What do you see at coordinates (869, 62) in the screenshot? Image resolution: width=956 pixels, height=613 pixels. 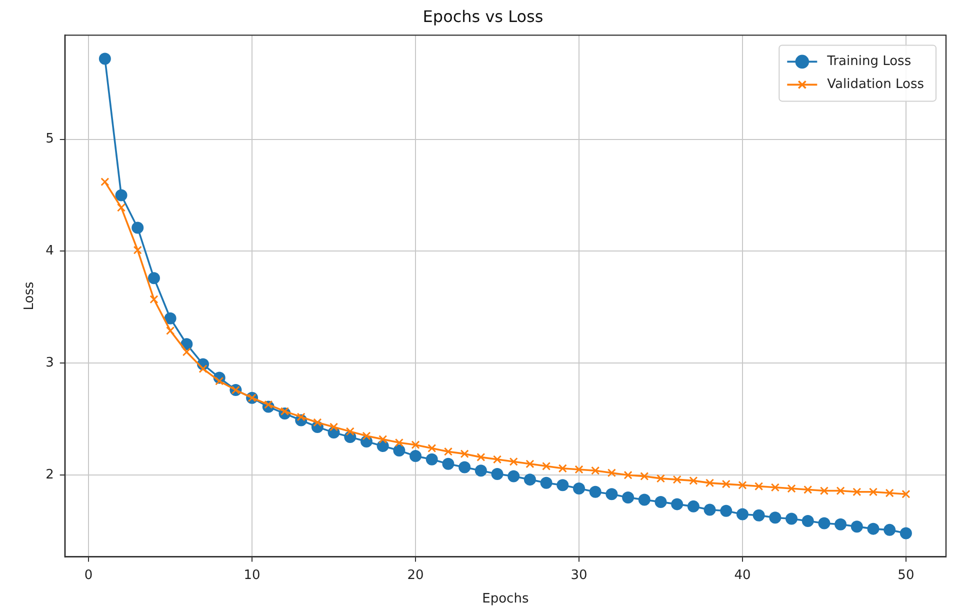 I see `legend-label: Training Loss` at bounding box center [869, 62].